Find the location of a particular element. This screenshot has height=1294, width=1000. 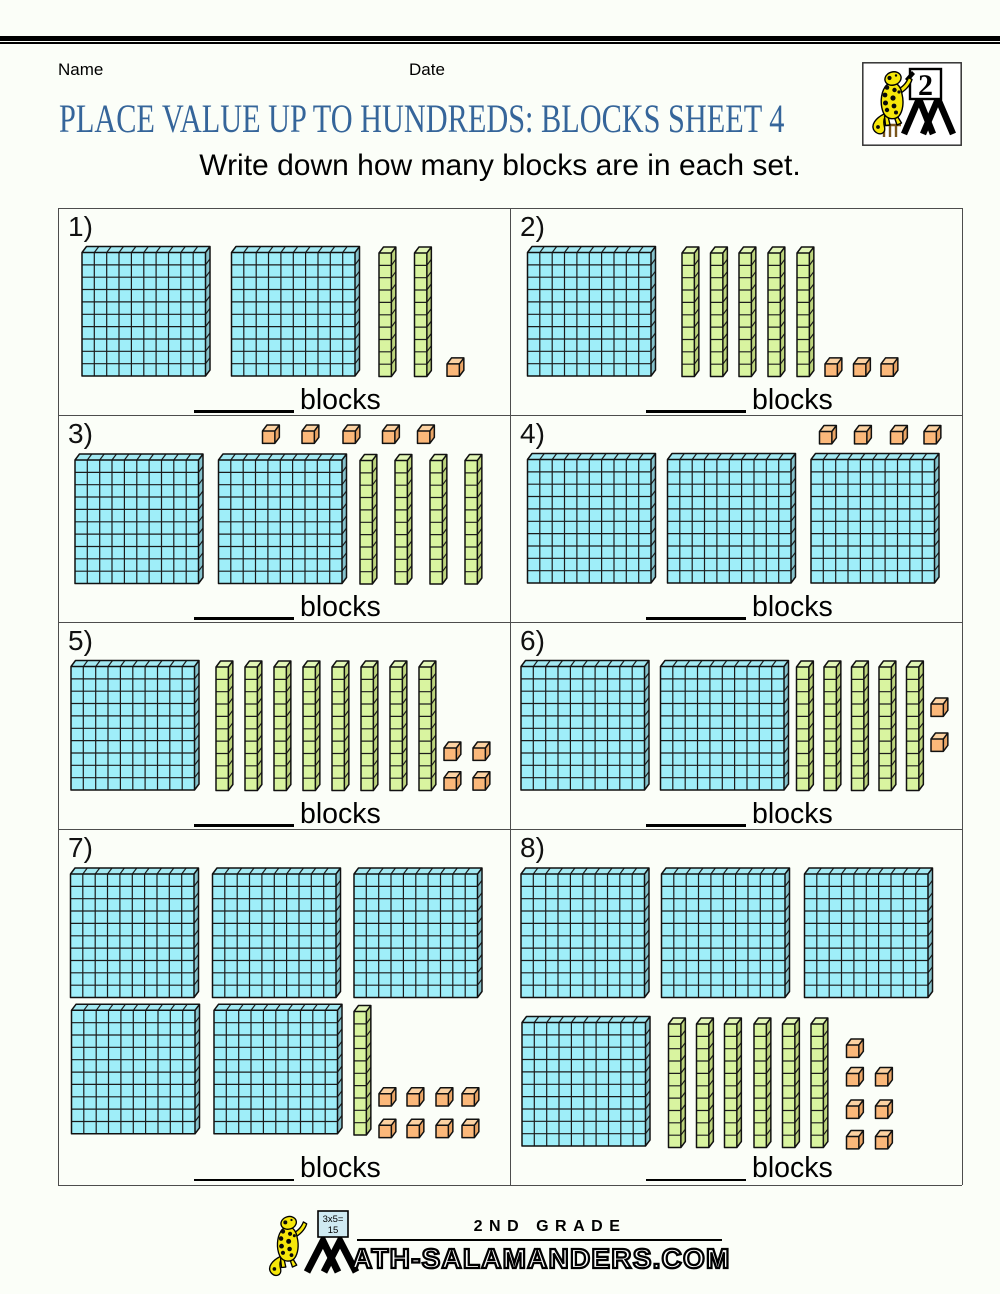

svg-text: 15 is located at coordinates (333, 1230).